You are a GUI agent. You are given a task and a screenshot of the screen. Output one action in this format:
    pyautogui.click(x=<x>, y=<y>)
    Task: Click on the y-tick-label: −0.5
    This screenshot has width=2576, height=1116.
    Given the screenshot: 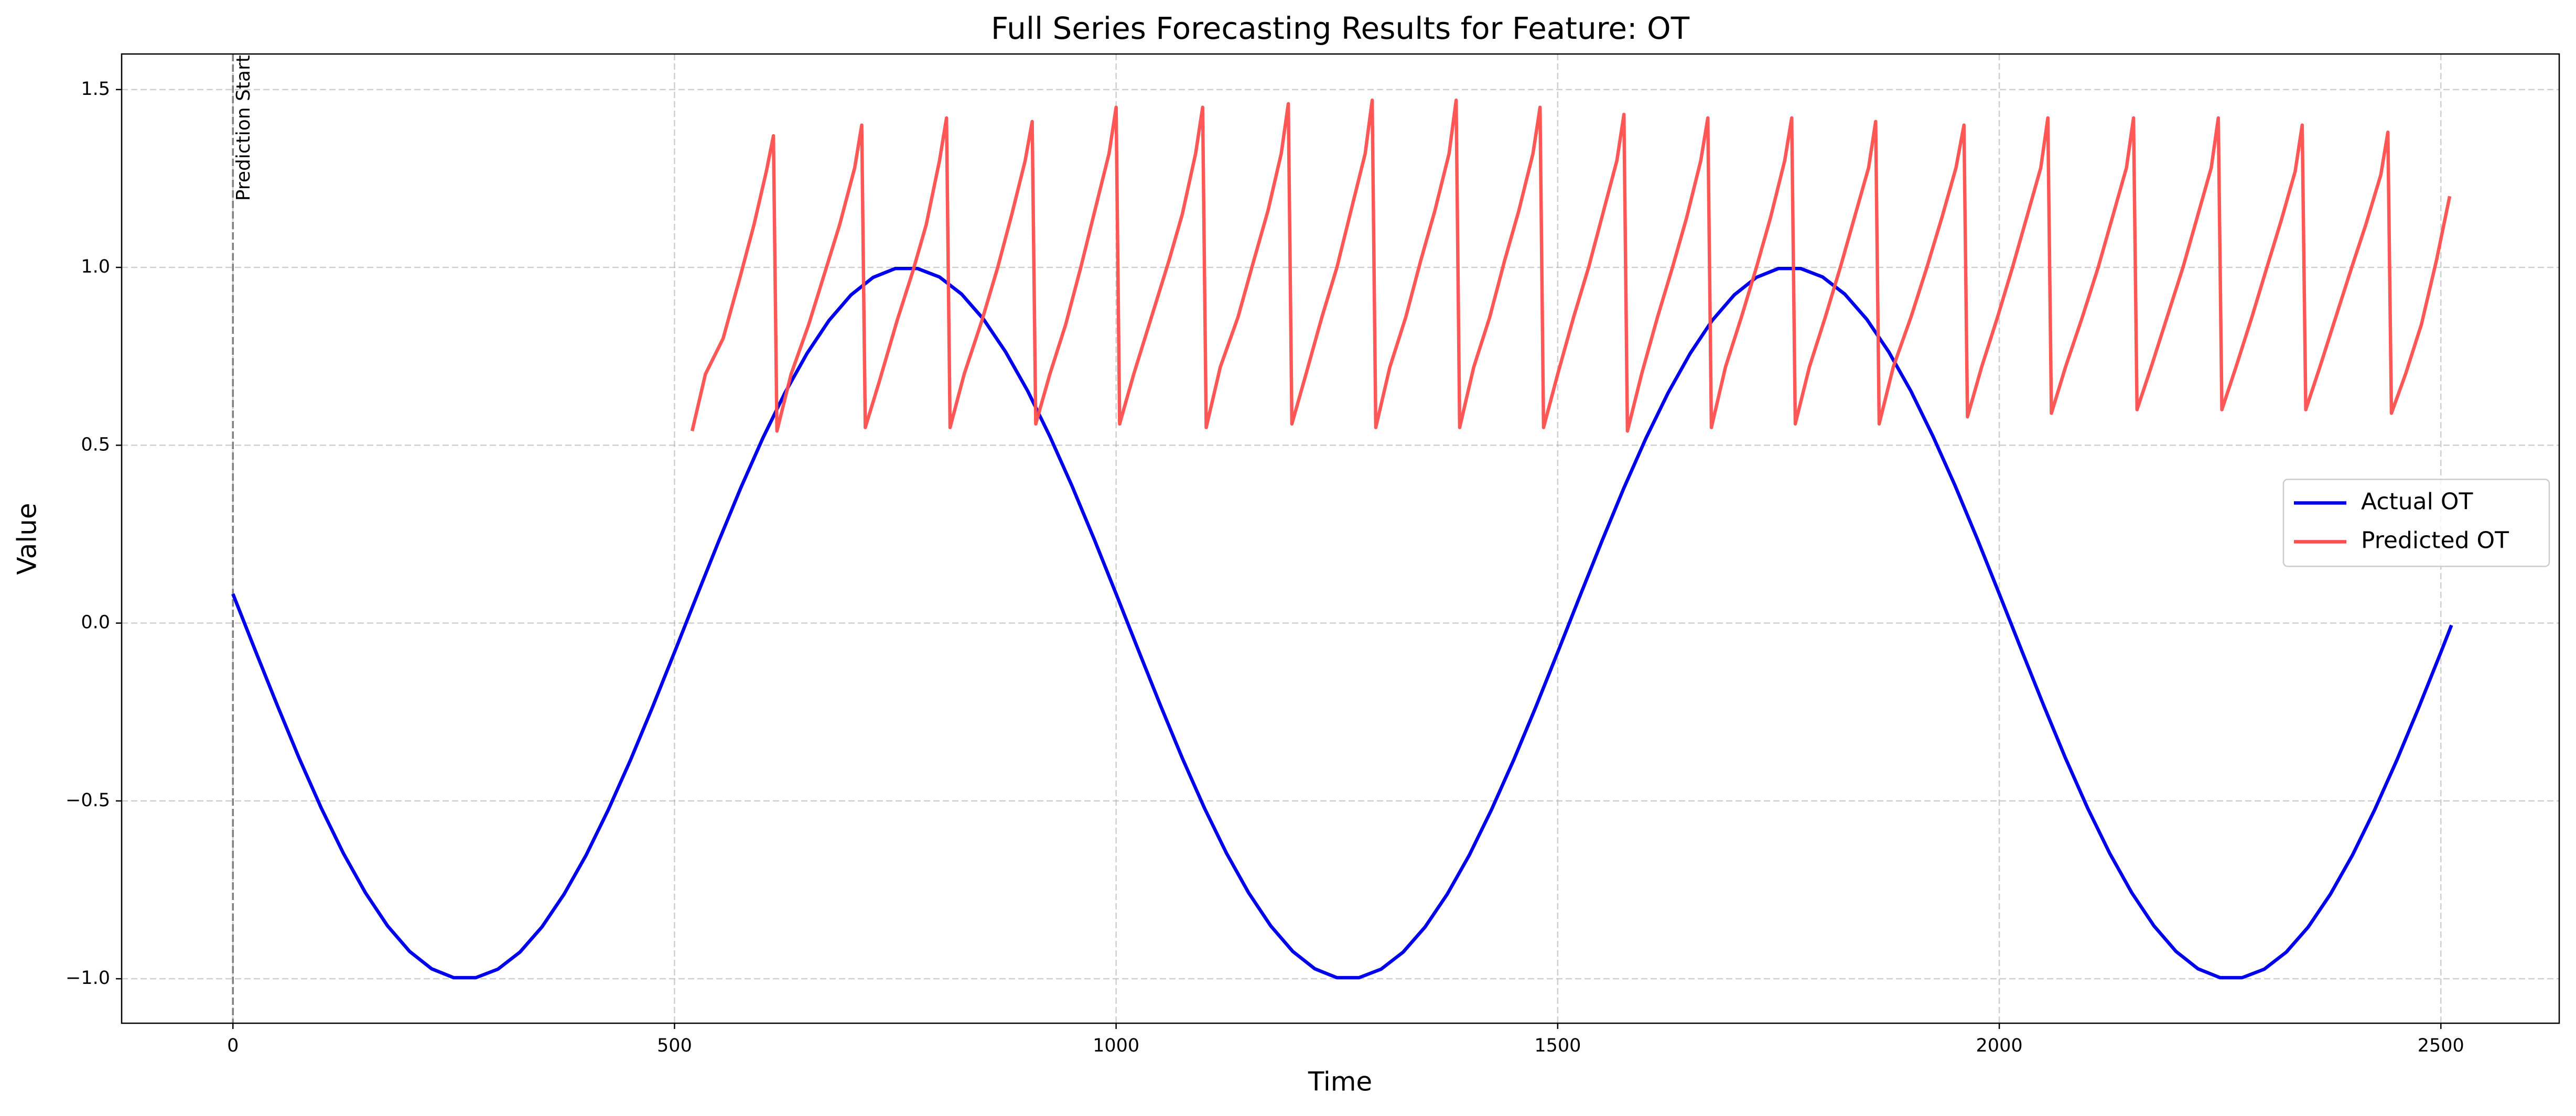 What is the action you would take?
    pyautogui.click(x=88, y=800)
    